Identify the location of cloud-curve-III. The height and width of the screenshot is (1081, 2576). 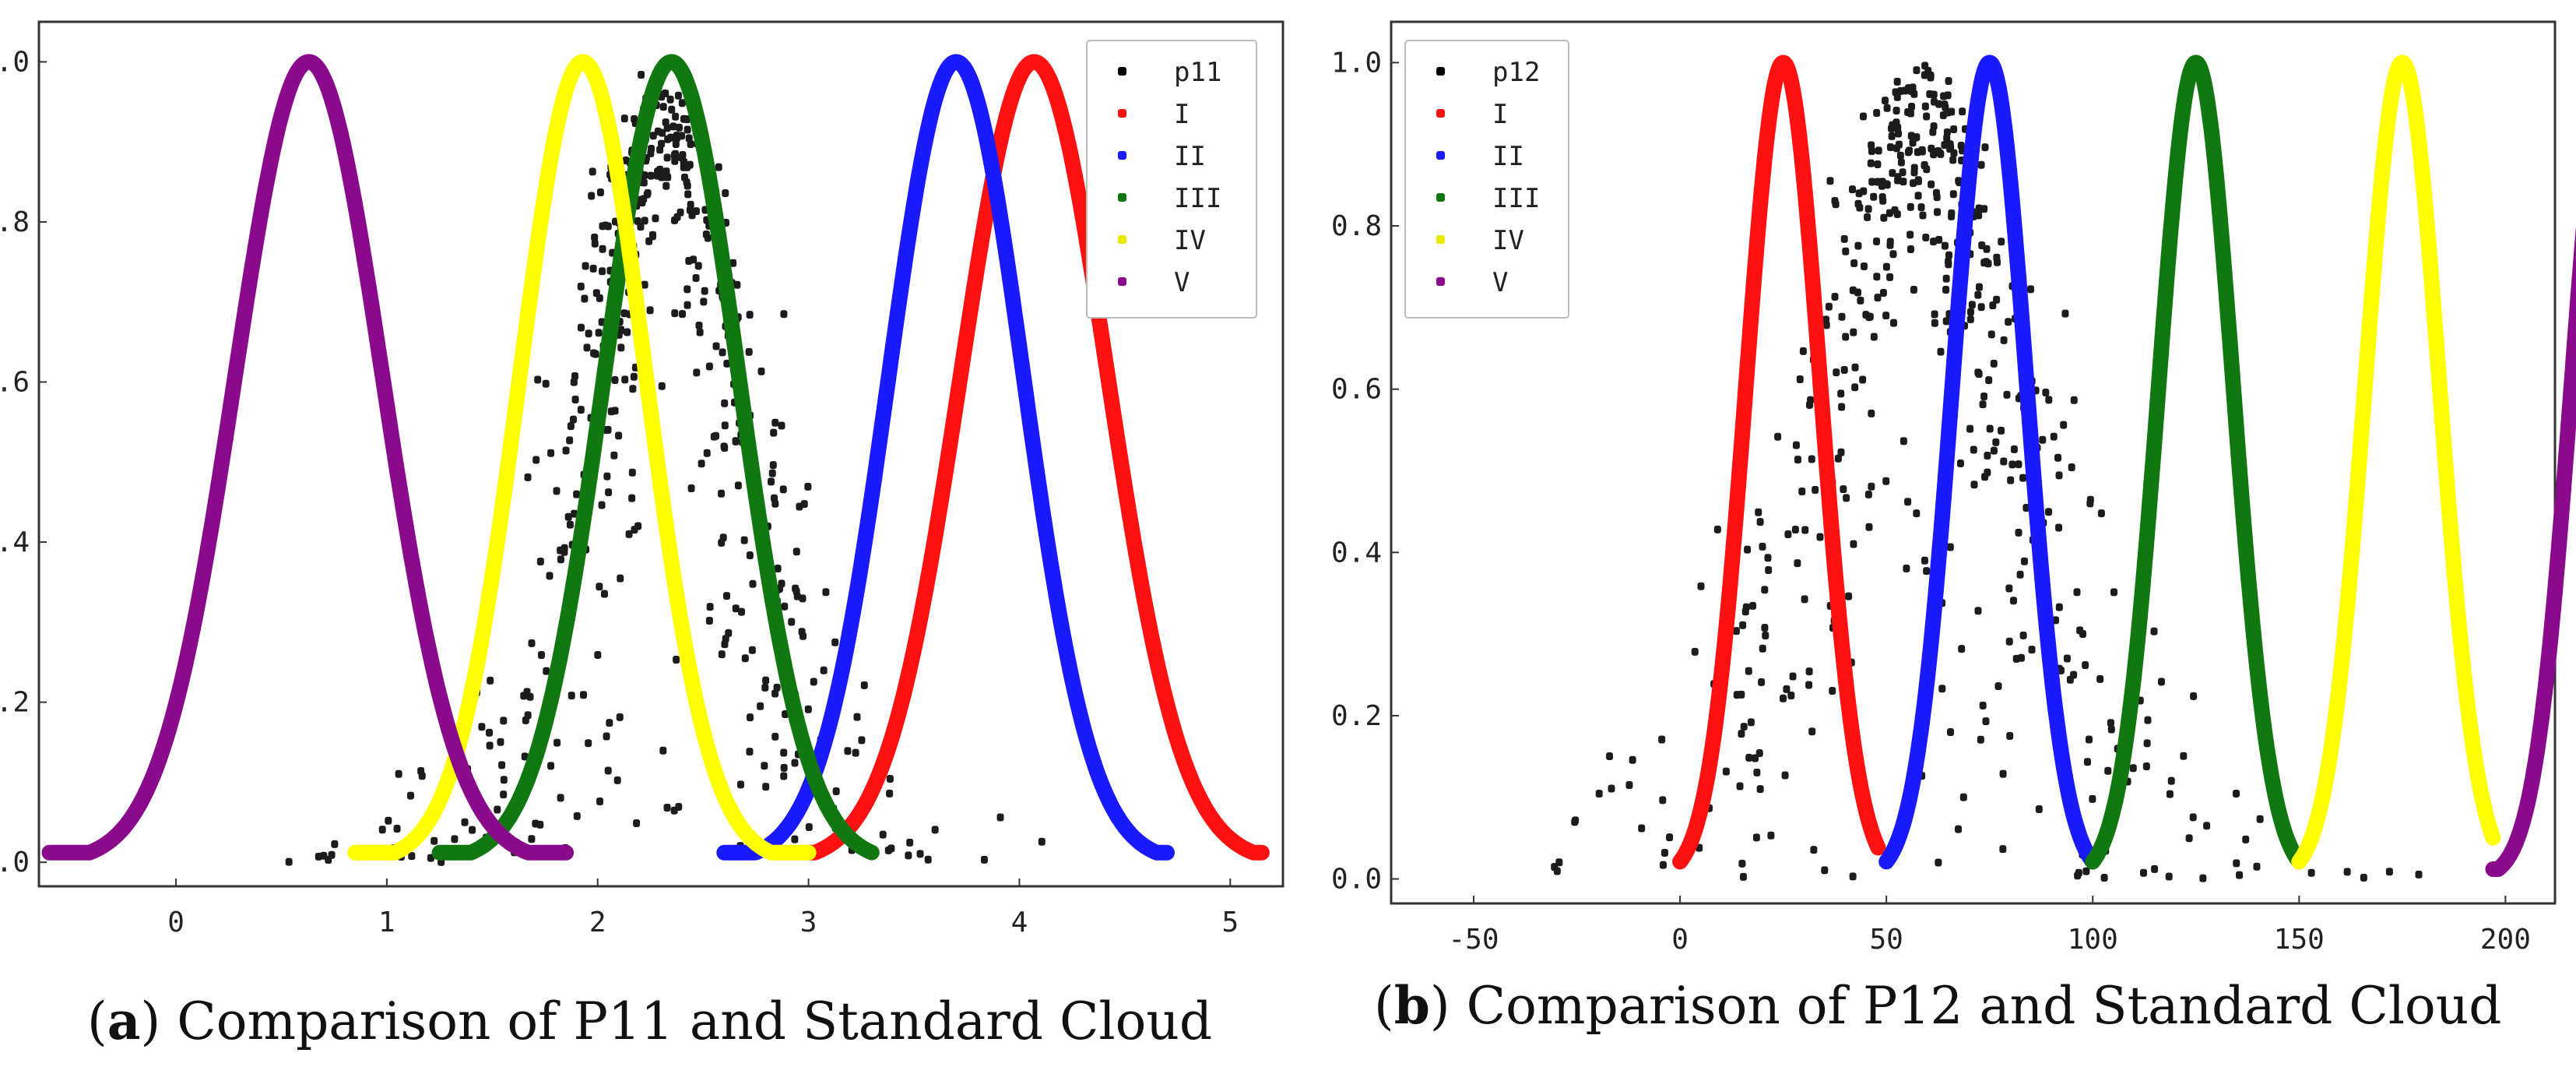
(2196, 462).